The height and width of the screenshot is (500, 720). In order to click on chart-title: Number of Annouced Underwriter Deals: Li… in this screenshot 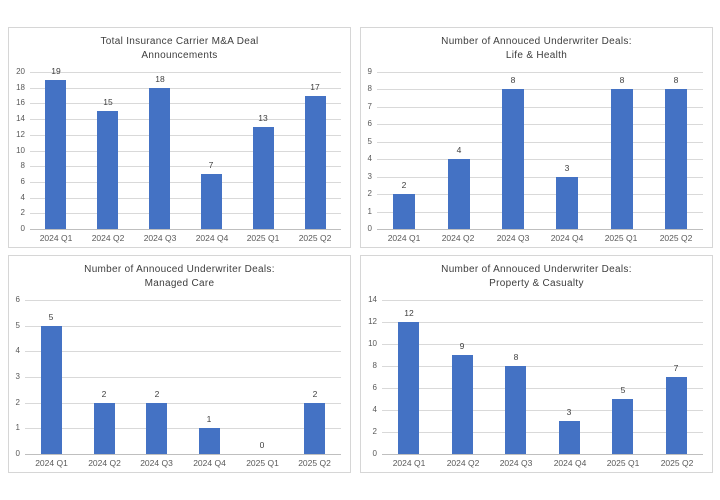, I will do `click(536, 48)`.